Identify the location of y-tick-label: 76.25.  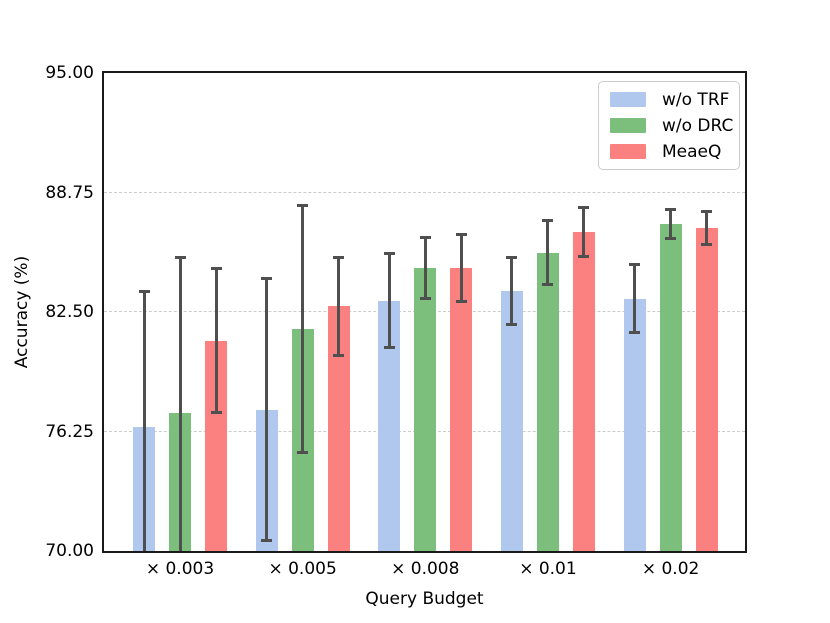
(69, 431).